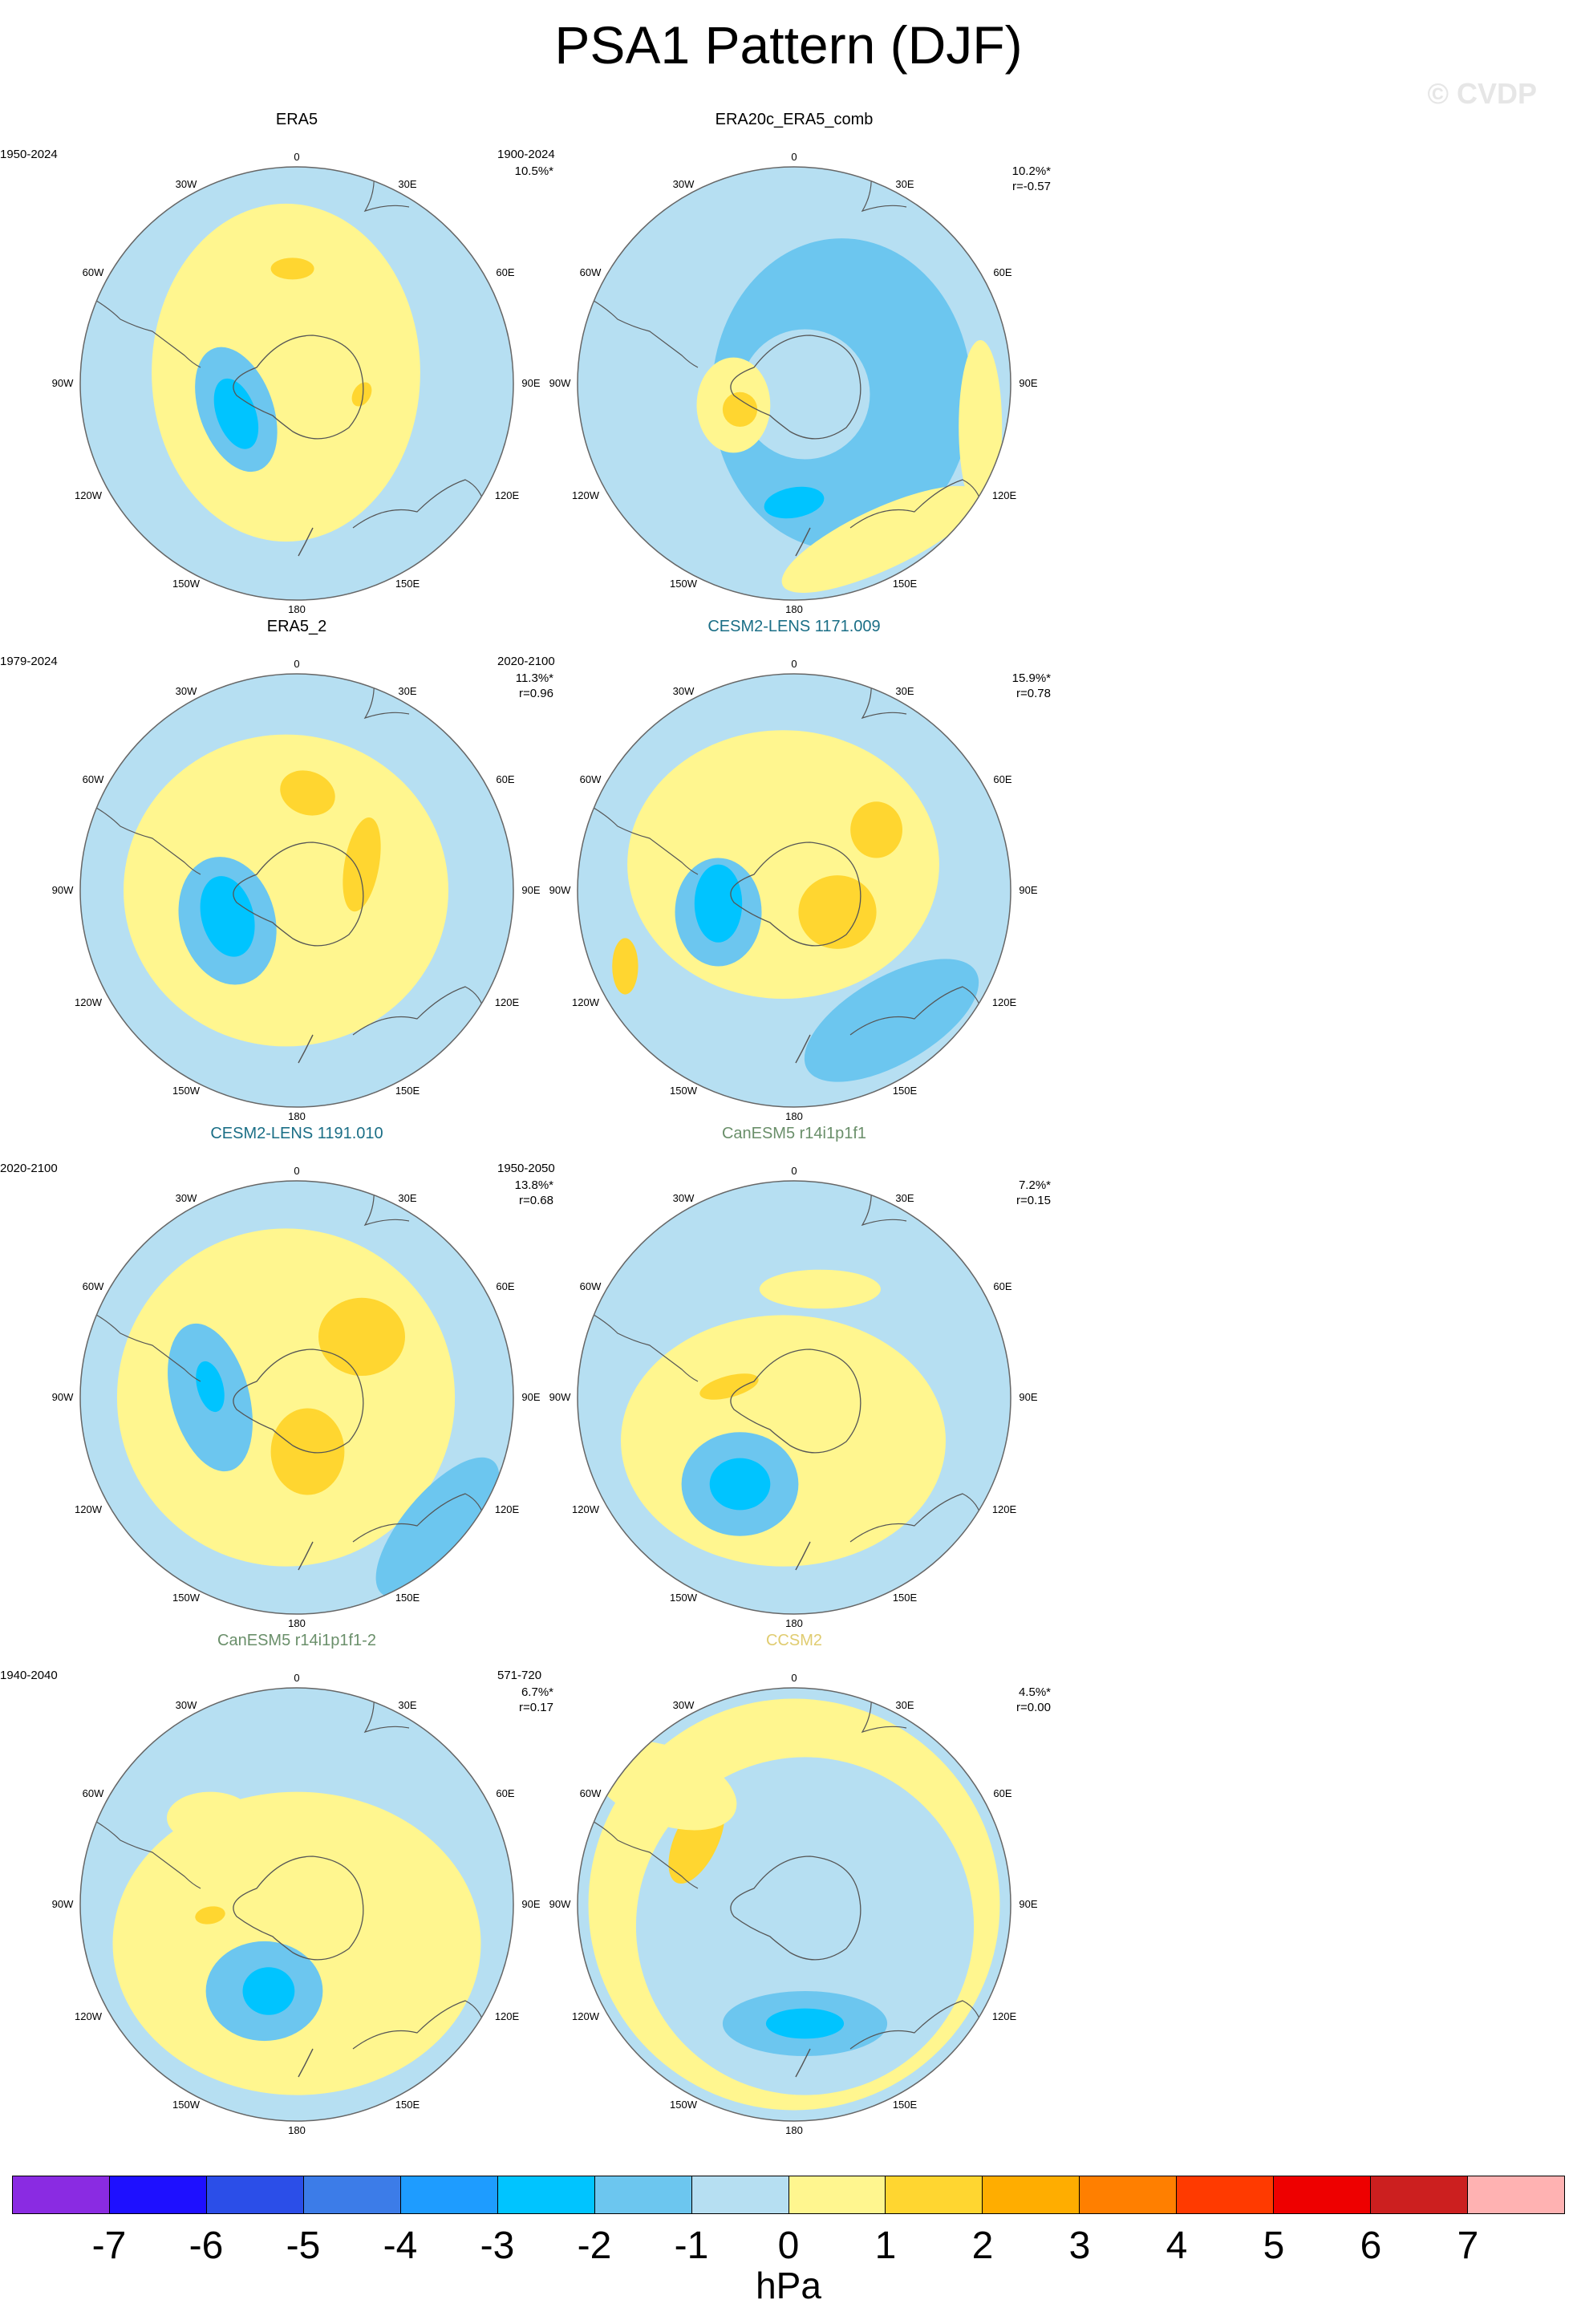 The image size is (1577, 2324). What do you see at coordinates (788, 2285) in the screenshot?
I see `colorbar-units: hPa` at bounding box center [788, 2285].